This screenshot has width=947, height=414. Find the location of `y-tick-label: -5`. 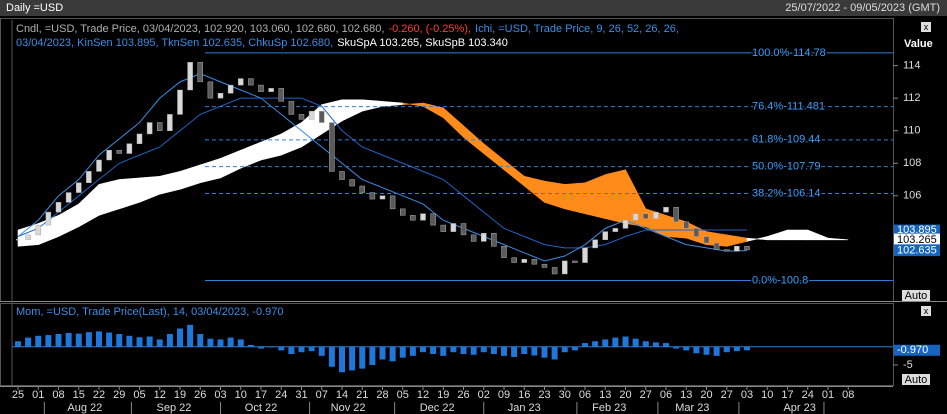

y-tick-label: -5 is located at coordinates (908, 365).